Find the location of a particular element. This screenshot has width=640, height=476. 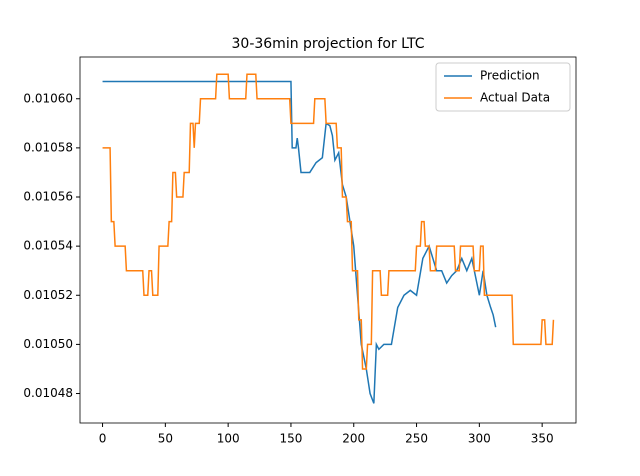

legend-box is located at coordinates (503, 87).